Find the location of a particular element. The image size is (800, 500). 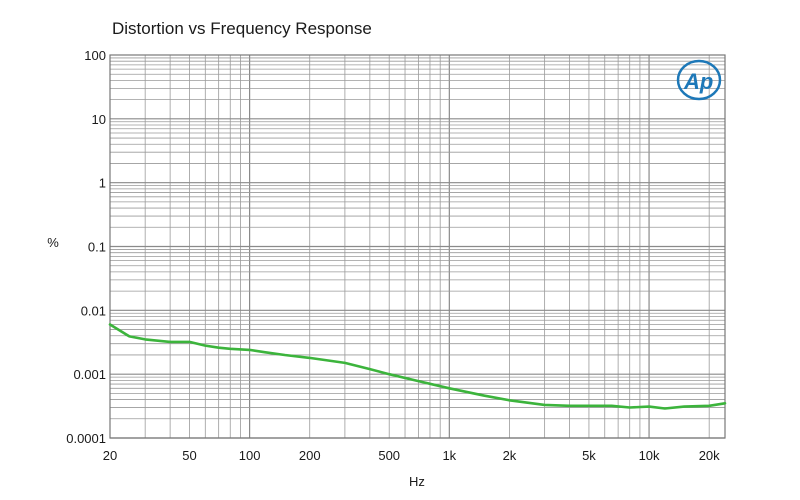

x-tick-labels: 20 50 100 200 500 1k 2k 5k 10k 20k is located at coordinates (411, 455).